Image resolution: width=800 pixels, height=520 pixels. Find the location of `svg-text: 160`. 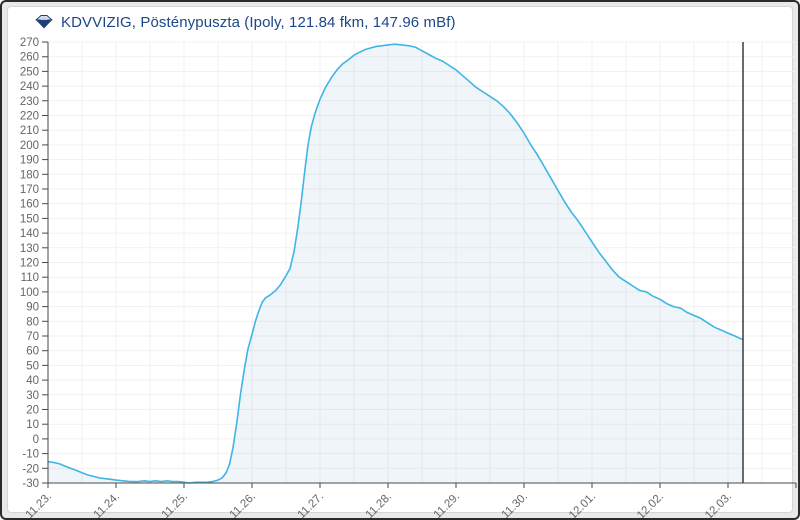

svg-text: 160 is located at coordinates (29, 205).